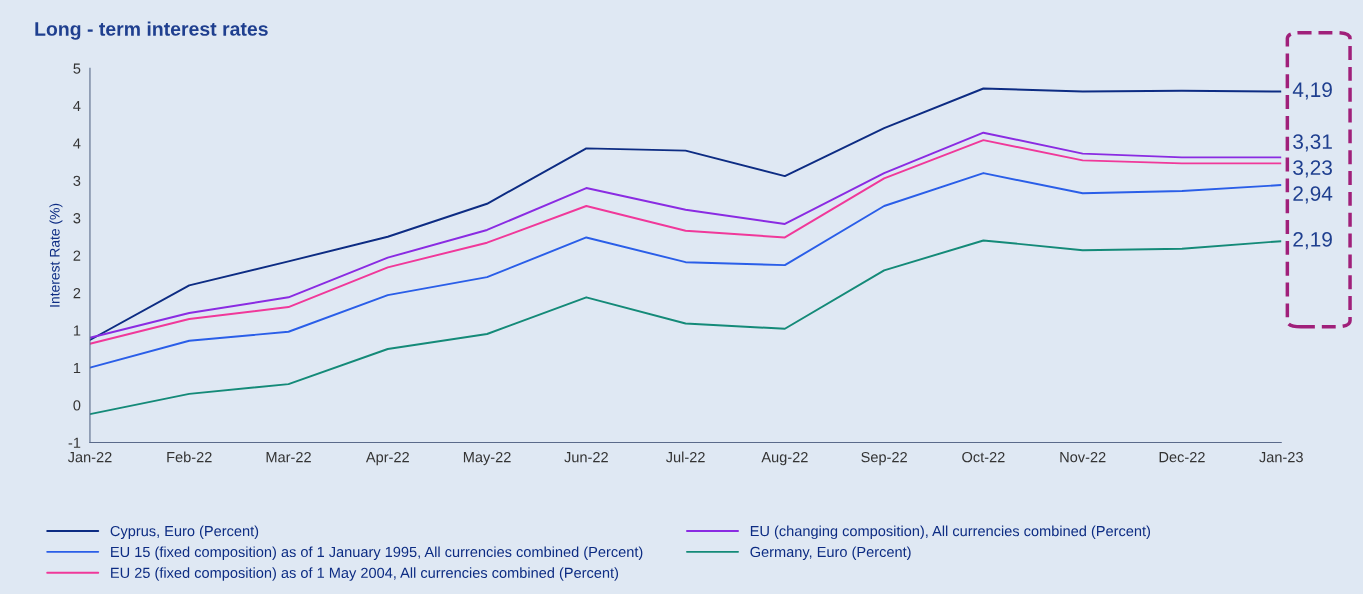 The width and height of the screenshot is (1363, 594). What do you see at coordinates (1281, 457) in the screenshot?
I see `x-tick-label: Jan-23` at bounding box center [1281, 457].